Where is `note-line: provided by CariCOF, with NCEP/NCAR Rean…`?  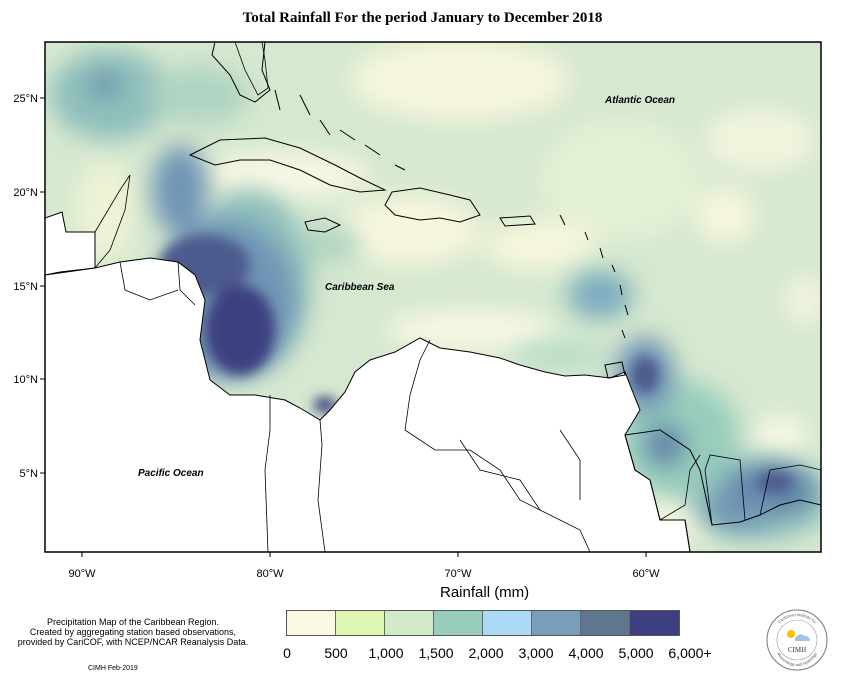 note-line: provided by CariCOF, with NCEP/NCAR Rean… is located at coordinates (133, 642).